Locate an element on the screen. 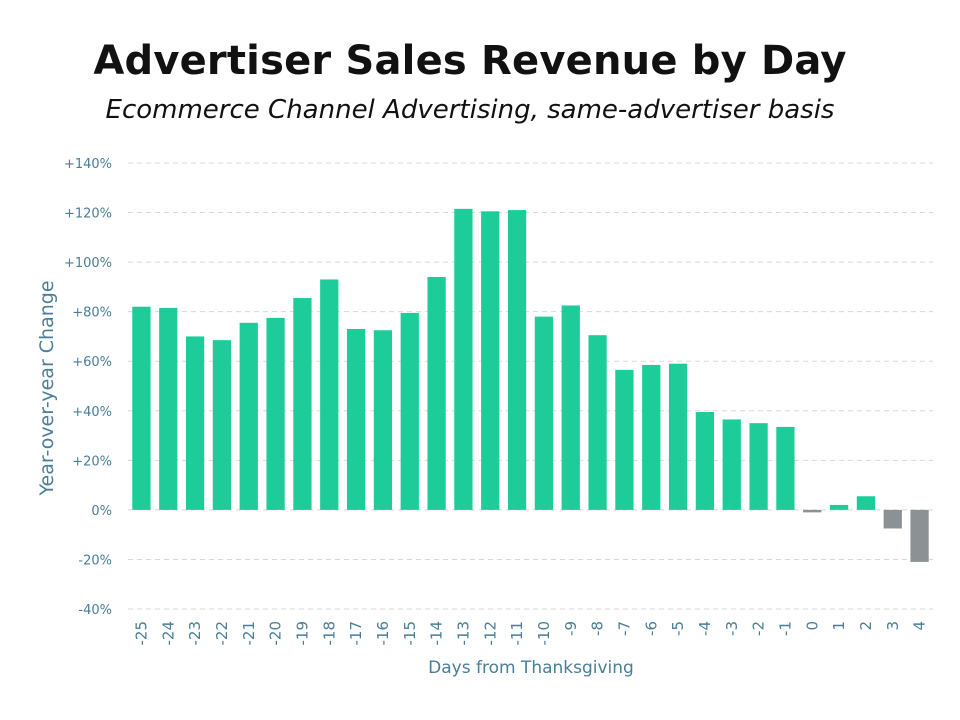 The image size is (960, 720). y-tick-label: +100% is located at coordinates (88, 263).